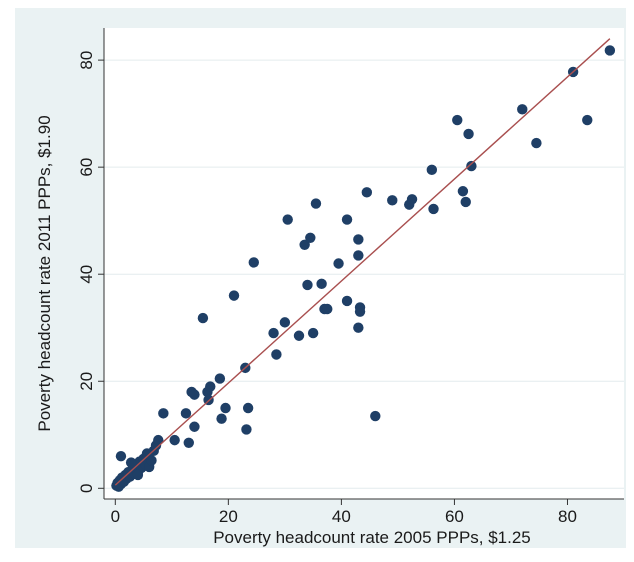  I want to click on x-axis-title: Poverty headcount rate 2005 PPPs, $1.25, so click(372, 537).